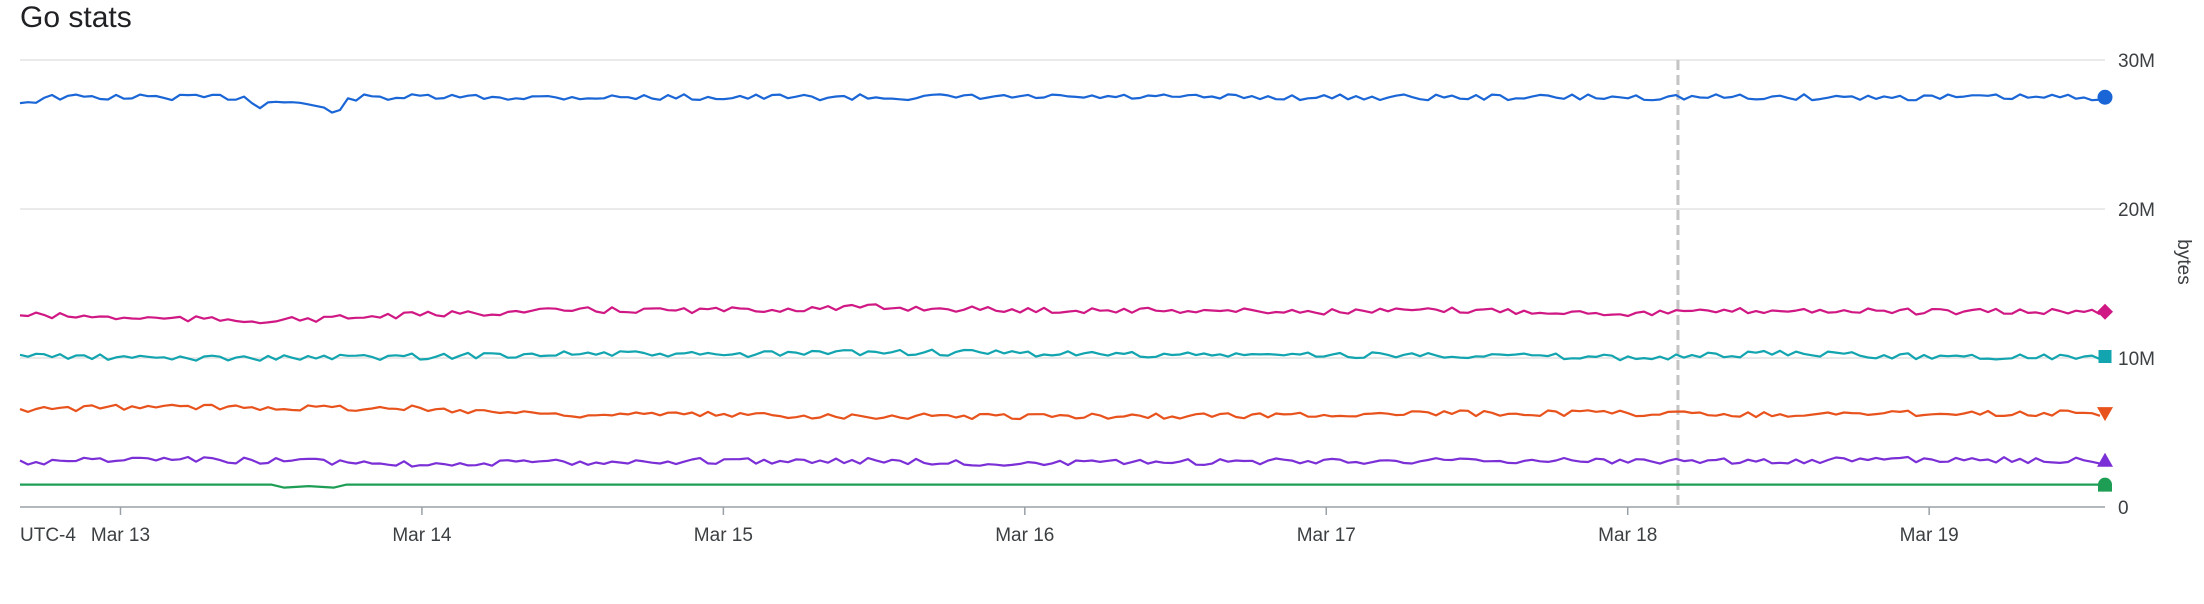  What do you see at coordinates (1929, 535) in the screenshot?
I see `x-tick-label: Mar 19` at bounding box center [1929, 535].